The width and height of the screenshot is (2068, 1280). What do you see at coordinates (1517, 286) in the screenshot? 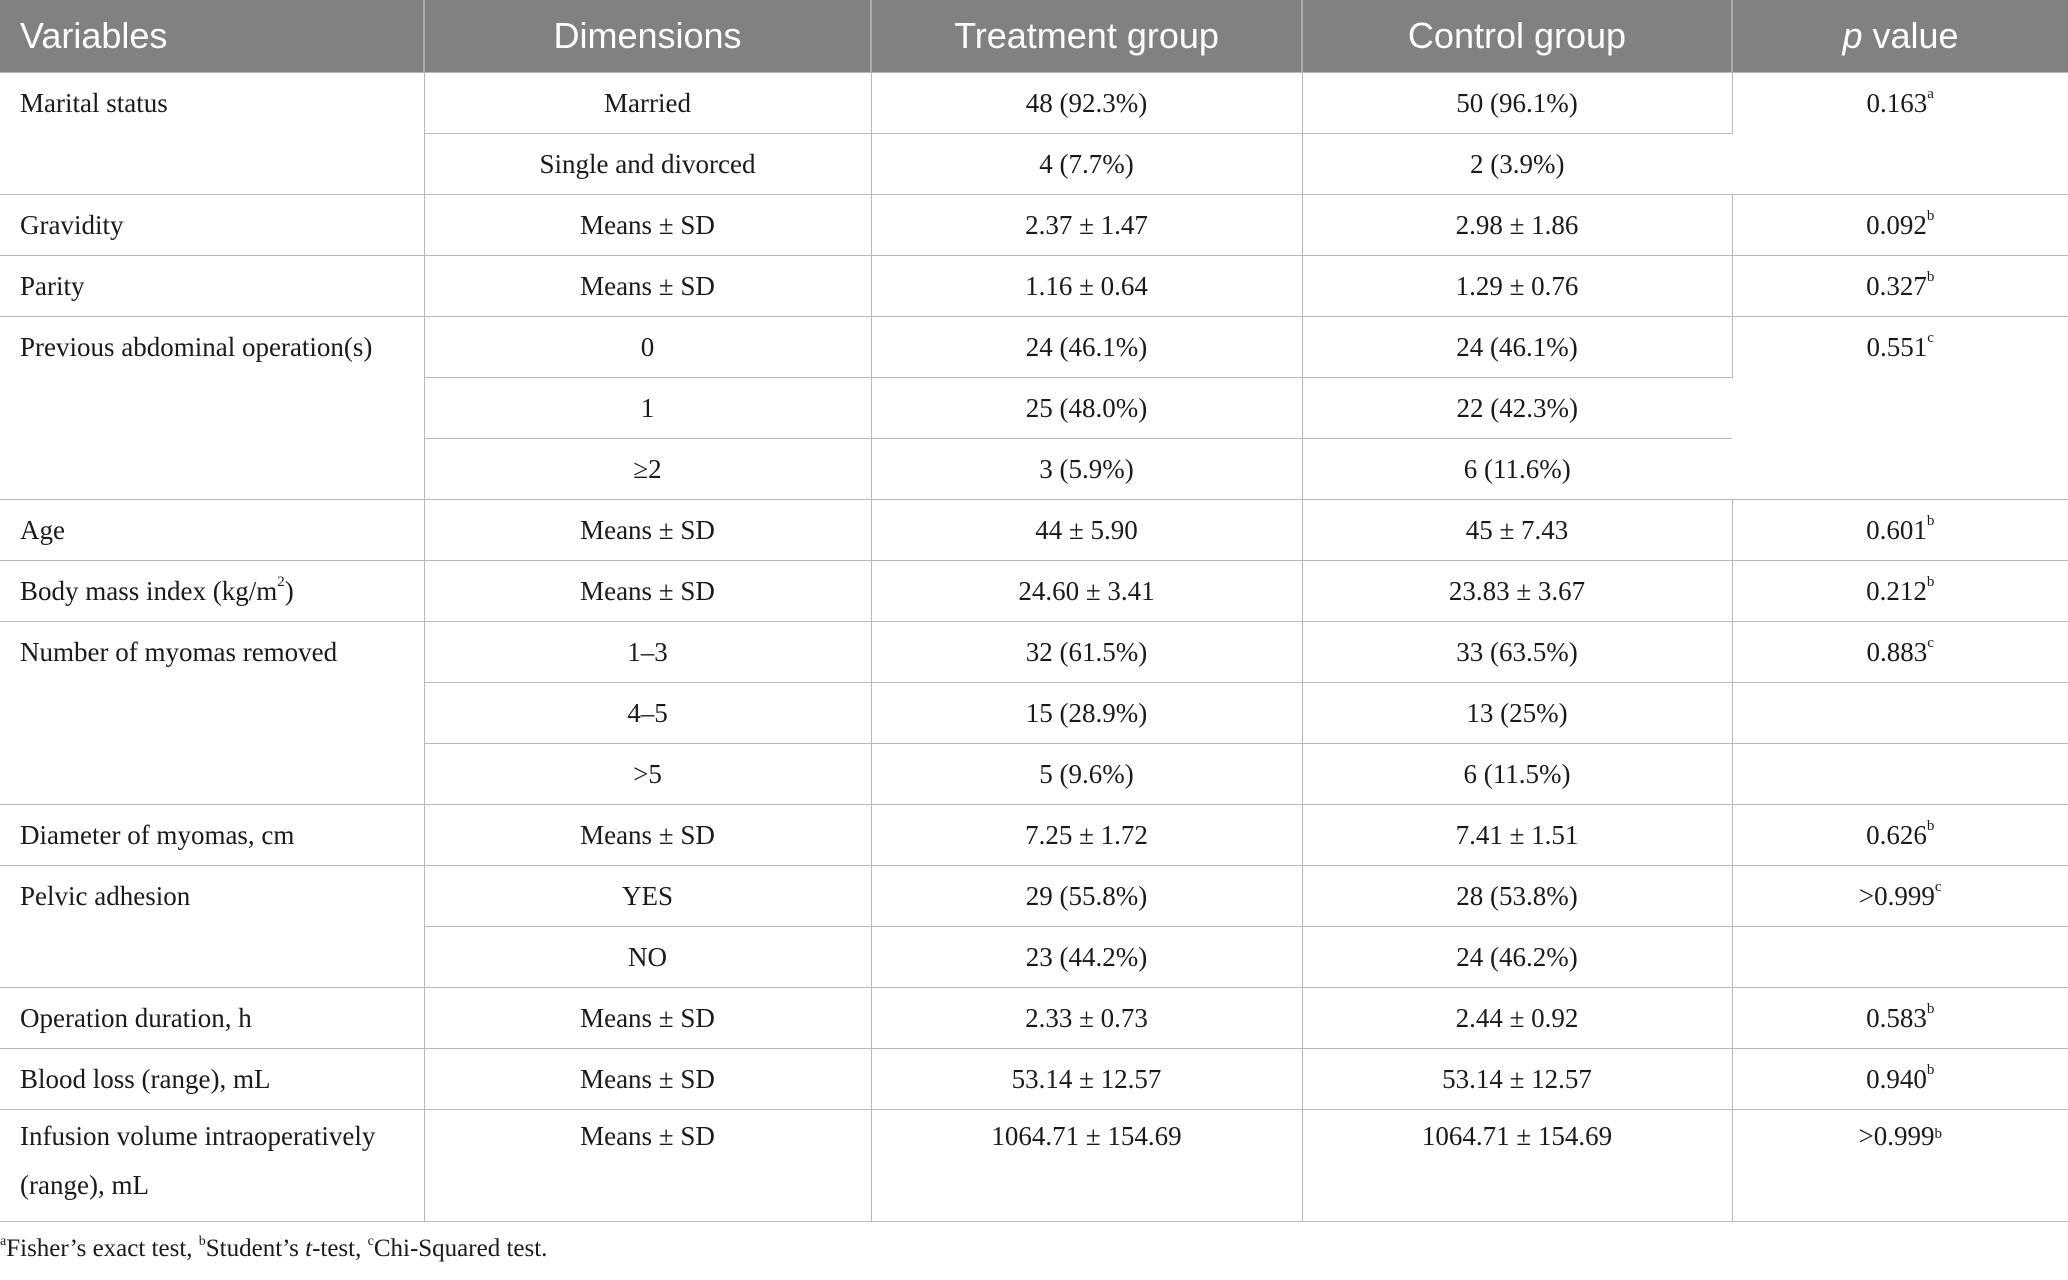
I see `cell-control: 1.29 ± 0.76` at bounding box center [1517, 286].